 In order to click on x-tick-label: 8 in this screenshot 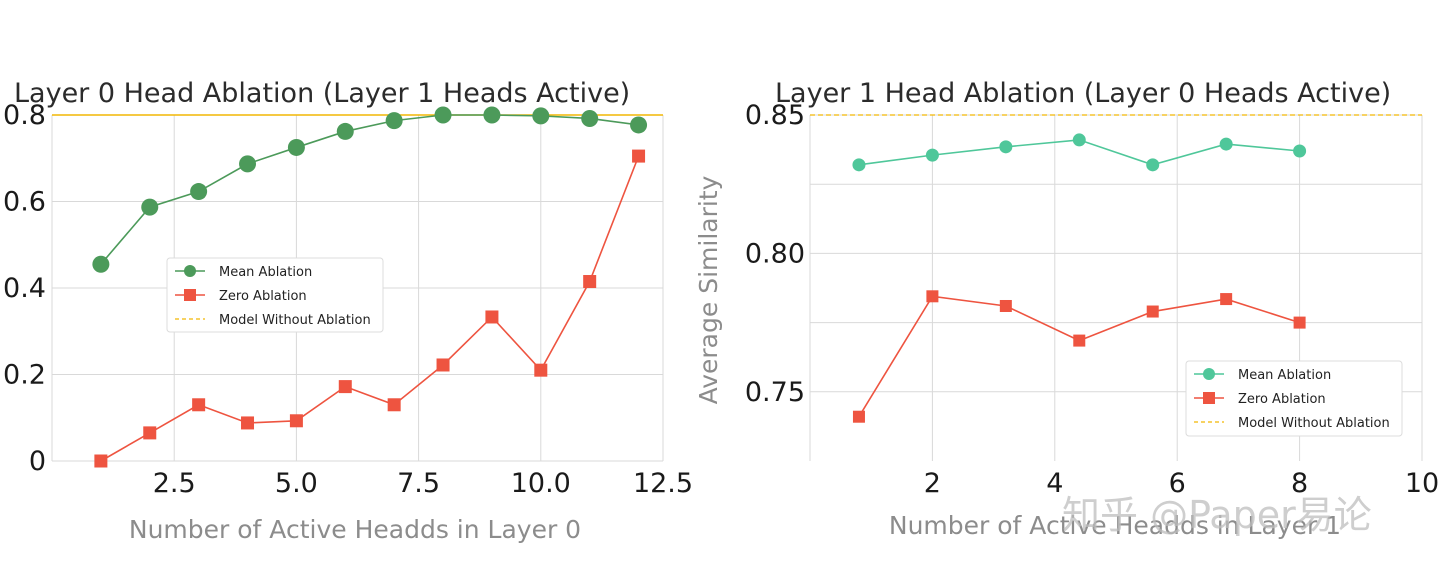, I will do `click(1299, 483)`.